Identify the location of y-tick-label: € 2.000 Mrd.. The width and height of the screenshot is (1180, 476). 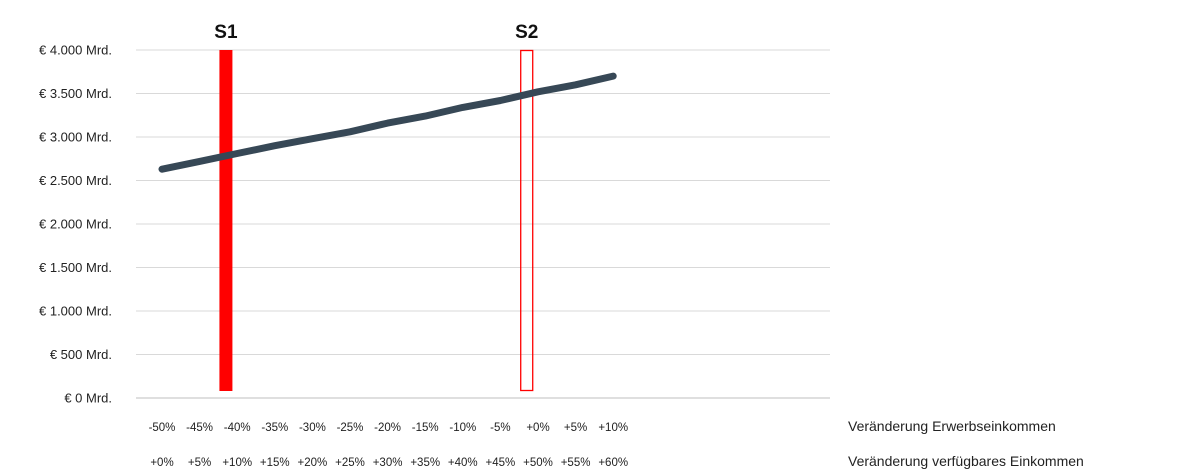
(75, 224).